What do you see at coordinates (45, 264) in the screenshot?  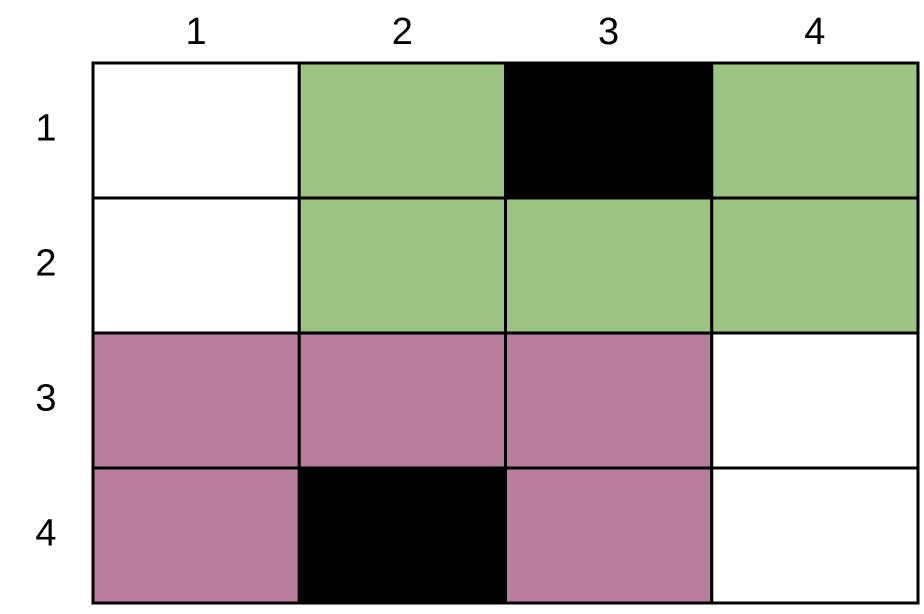 I see `row-label: 2` at bounding box center [45, 264].